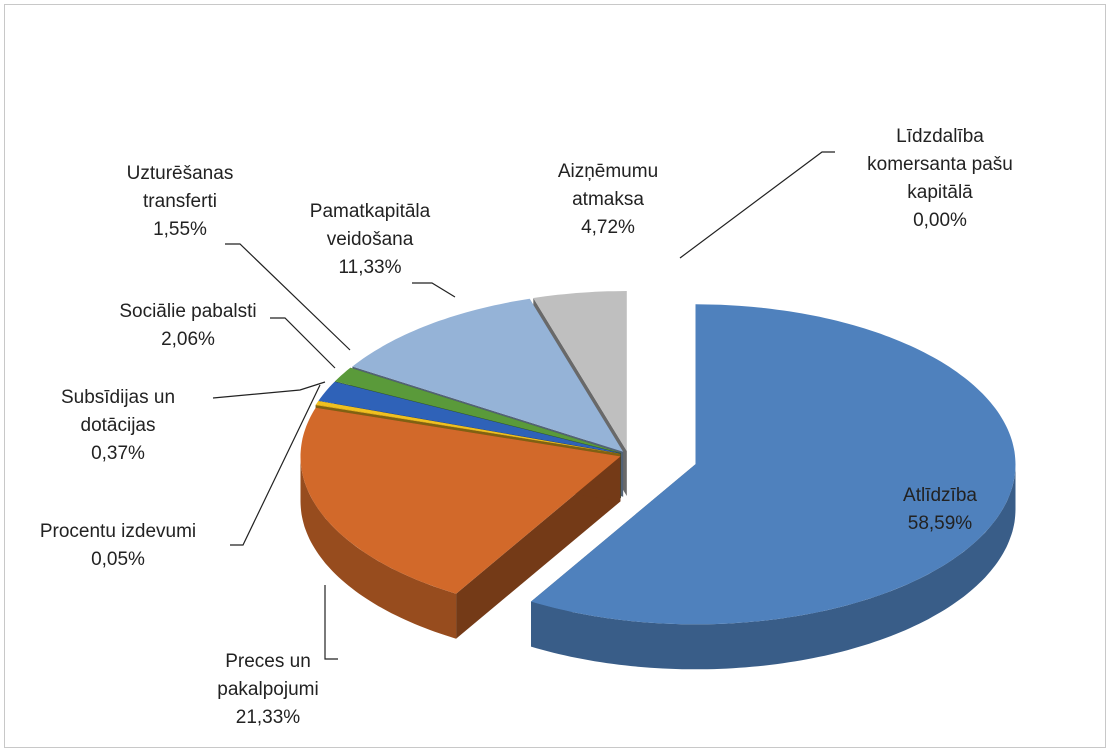  What do you see at coordinates (118, 546) in the screenshot?
I see `slice-label: Procentu izdevumi 0,05%` at bounding box center [118, 546].